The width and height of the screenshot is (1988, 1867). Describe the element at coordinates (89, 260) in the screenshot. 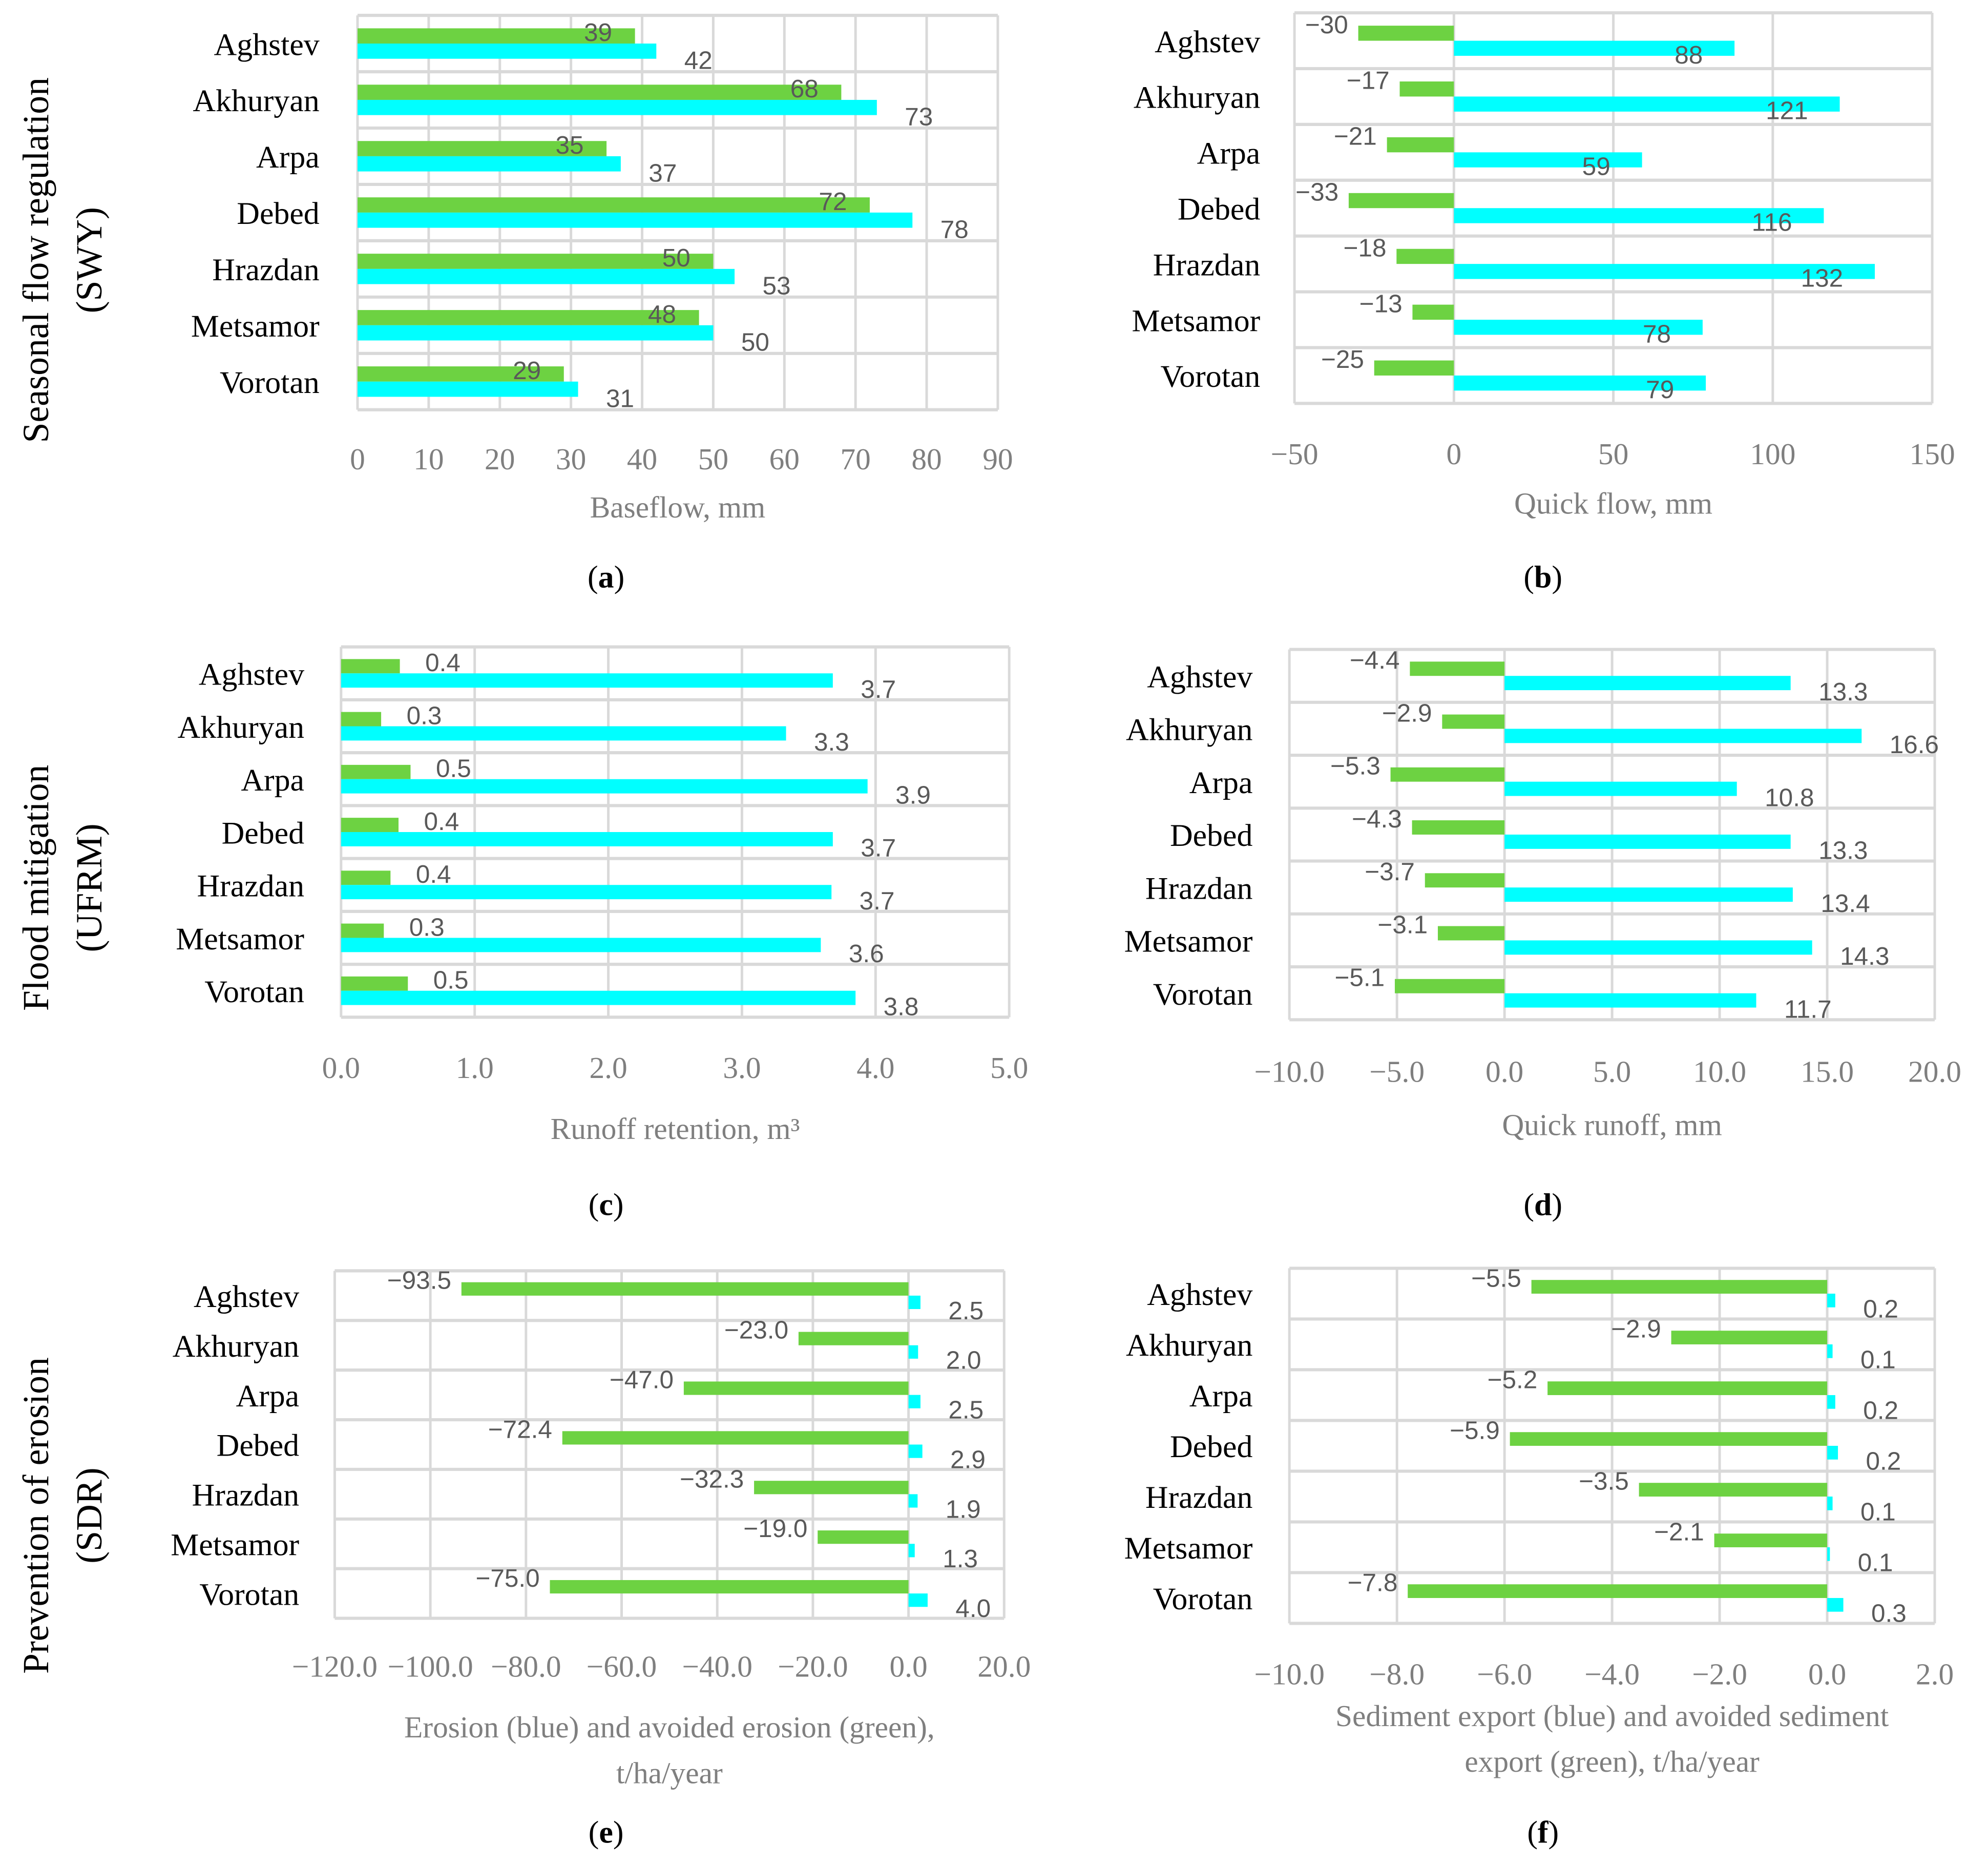

I see `row-label-line2: (SWY)` at that location.